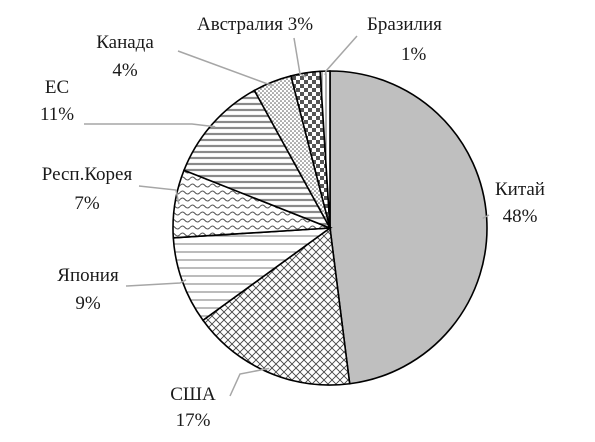 Image resolution: width=595 pixels, height=442 pixels. Describe the element at coordinates (87, 174) in the screenshot. I see `slice-label-4: Респ.Корея` at that location.